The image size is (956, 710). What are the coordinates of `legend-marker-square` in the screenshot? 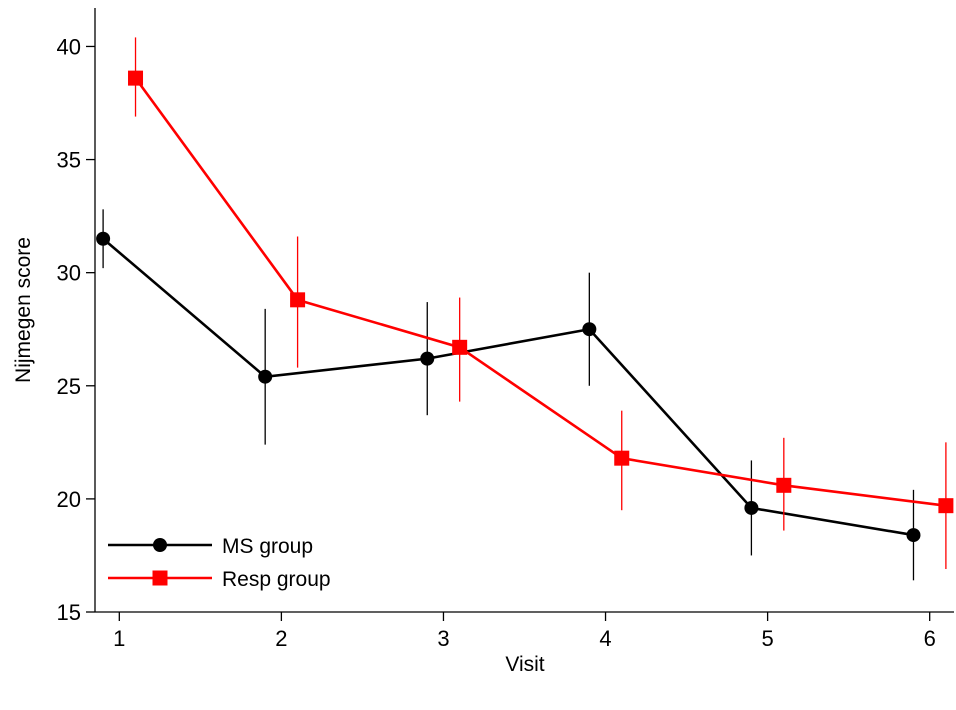 It's located at (160, 578).